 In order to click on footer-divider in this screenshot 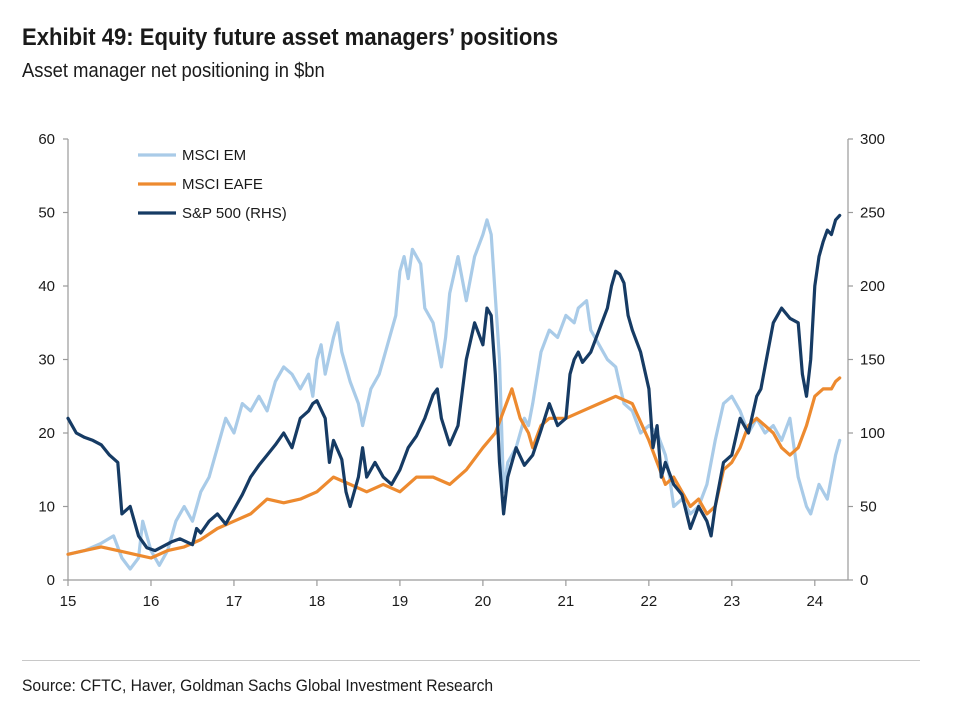, I will do `click(471, 660)`.